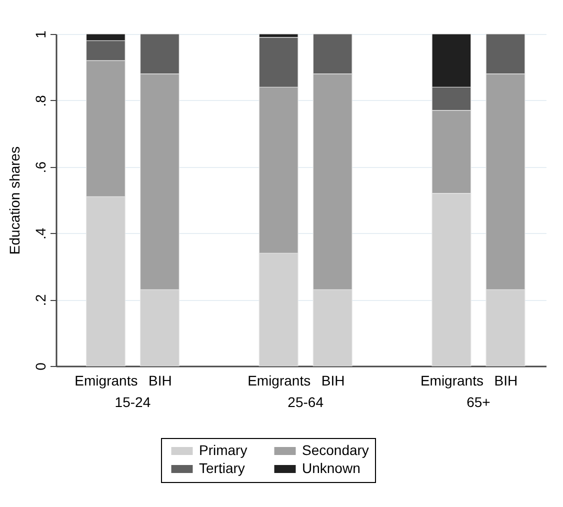  Describe the element at coordinates (222, 468) in the screenshot. I see `legend-label: Tertiary` at that location.